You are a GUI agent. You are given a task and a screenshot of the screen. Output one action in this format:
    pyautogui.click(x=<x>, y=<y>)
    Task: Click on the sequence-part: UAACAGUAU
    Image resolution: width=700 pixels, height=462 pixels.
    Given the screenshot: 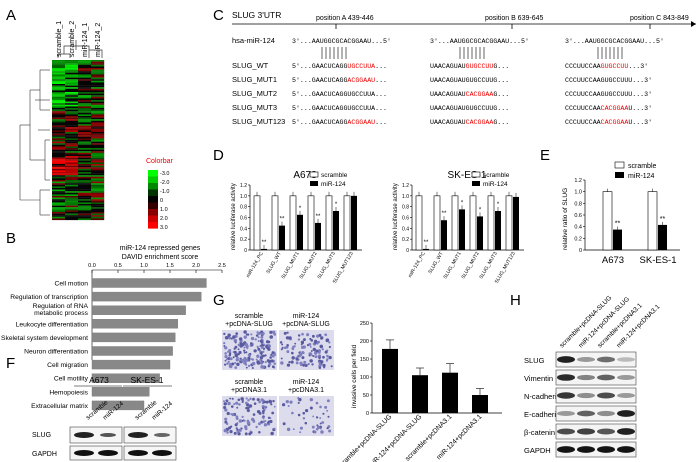 What is the action you would take?
    pyautogui.click(x=448, y=94)
    